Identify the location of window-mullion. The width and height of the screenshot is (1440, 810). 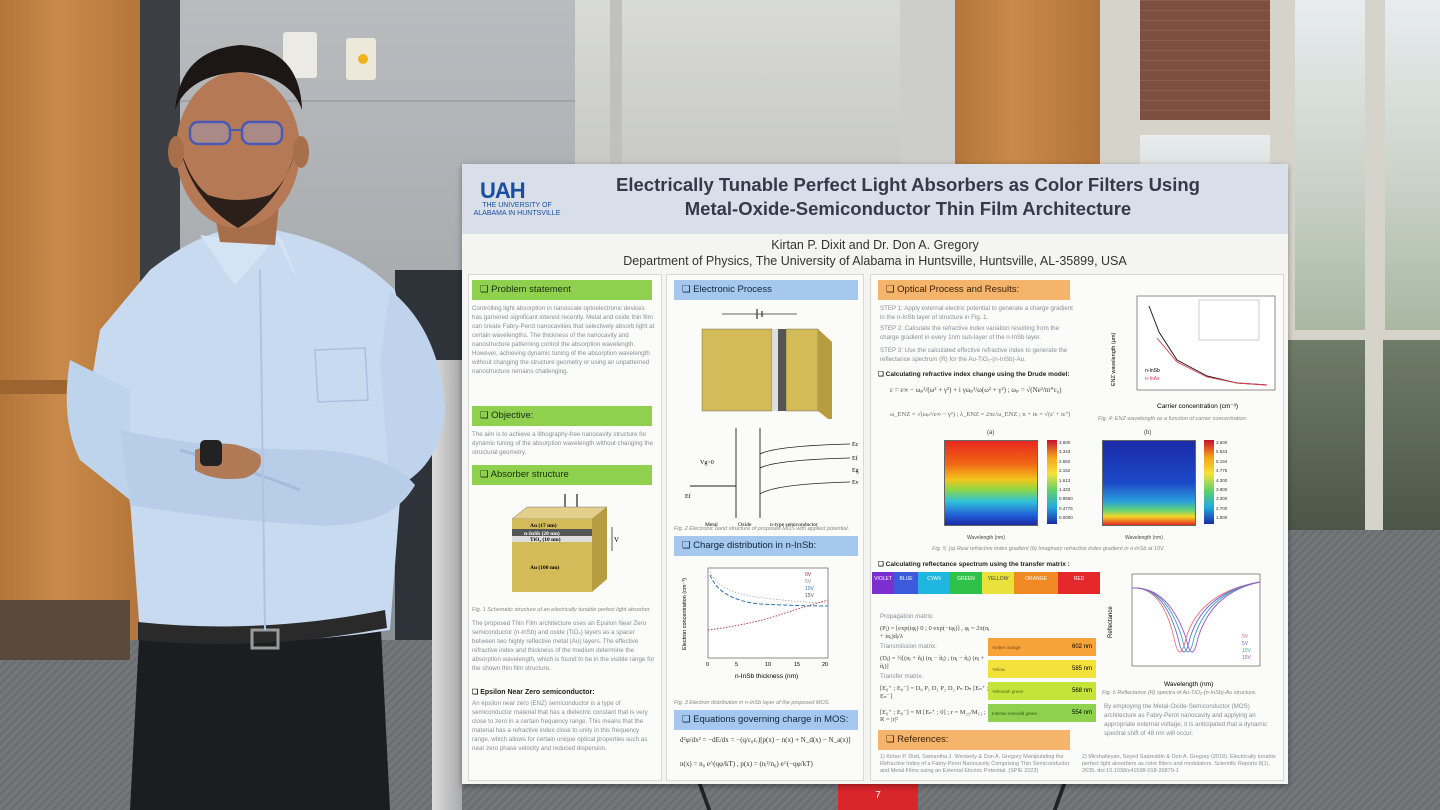
(1374, 435).